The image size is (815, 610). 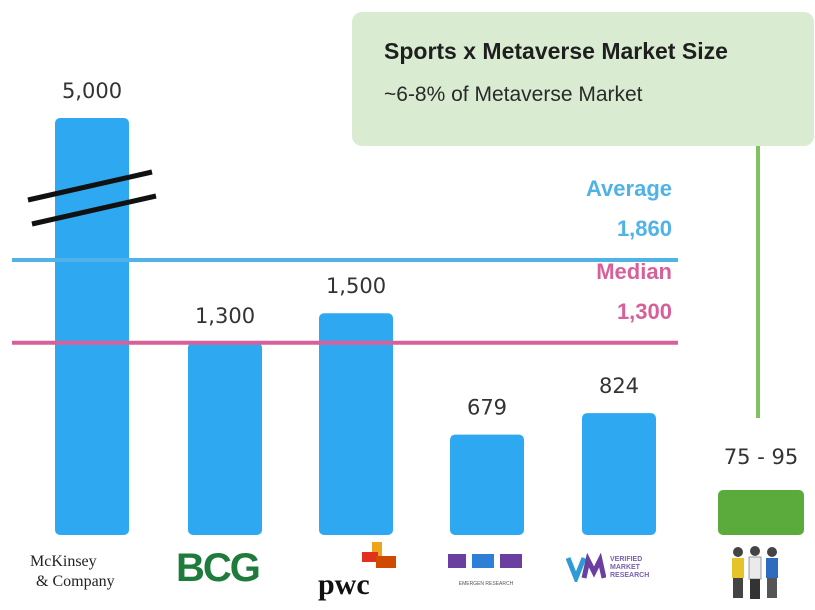 What do you see at coordinates (556, 51) in the screenshot?
I see `callout-title: Sports x Metaverse Market Size` at bounding box center [556, 51].